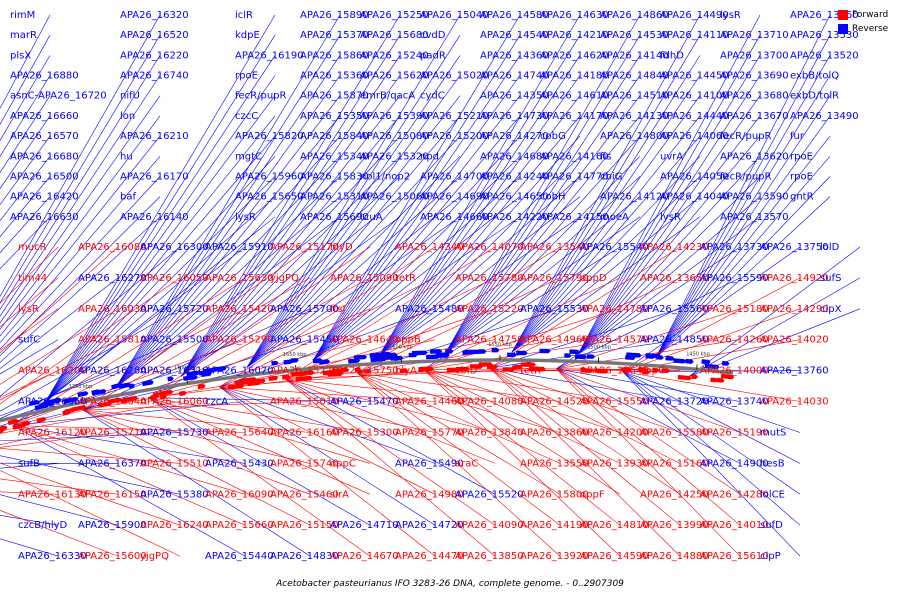 This screenshot has height=600, width=900. Describe the element at coordinates (364, 525) in the screenshot. I see `gene-label-apa26-14710: APA26_14710` at that location.